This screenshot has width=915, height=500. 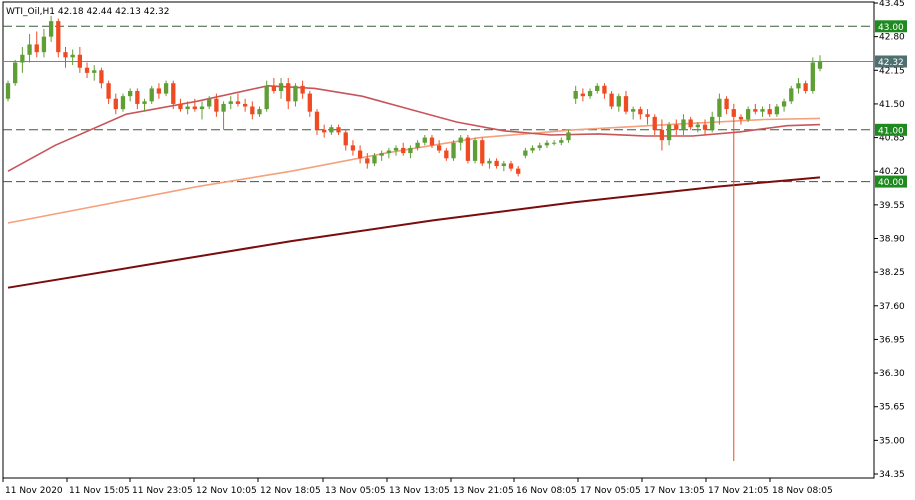 I want to click on y-tick-label: 42.80, so click(x=892, y=38).